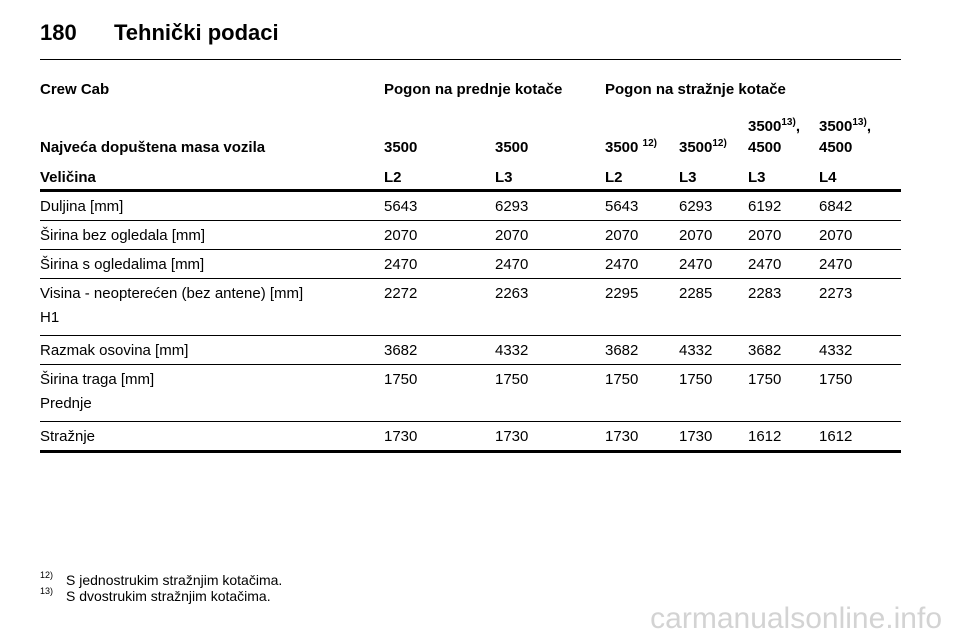  What do you see at coordinates (212, 264) in the screenshot?
I see `row-label-cell: Širina s ogledalima [mm]` at bounding box center [212, 264].